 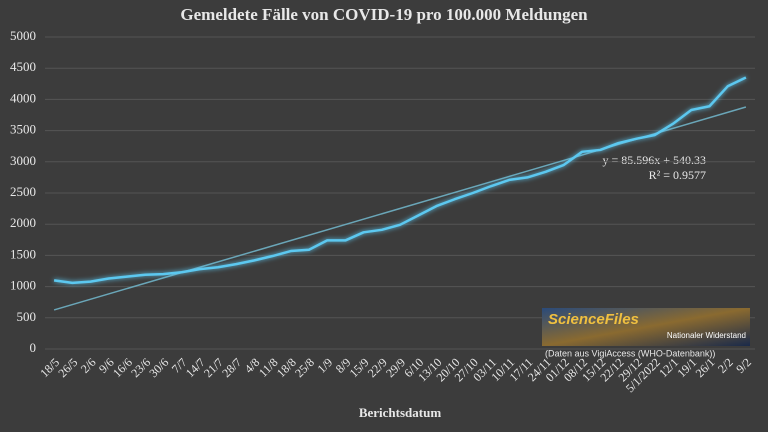 What do you see at coordinates (27, 316) in the screenshot?
I see `y-tick-label: 500` at bounding box center [27, 316].